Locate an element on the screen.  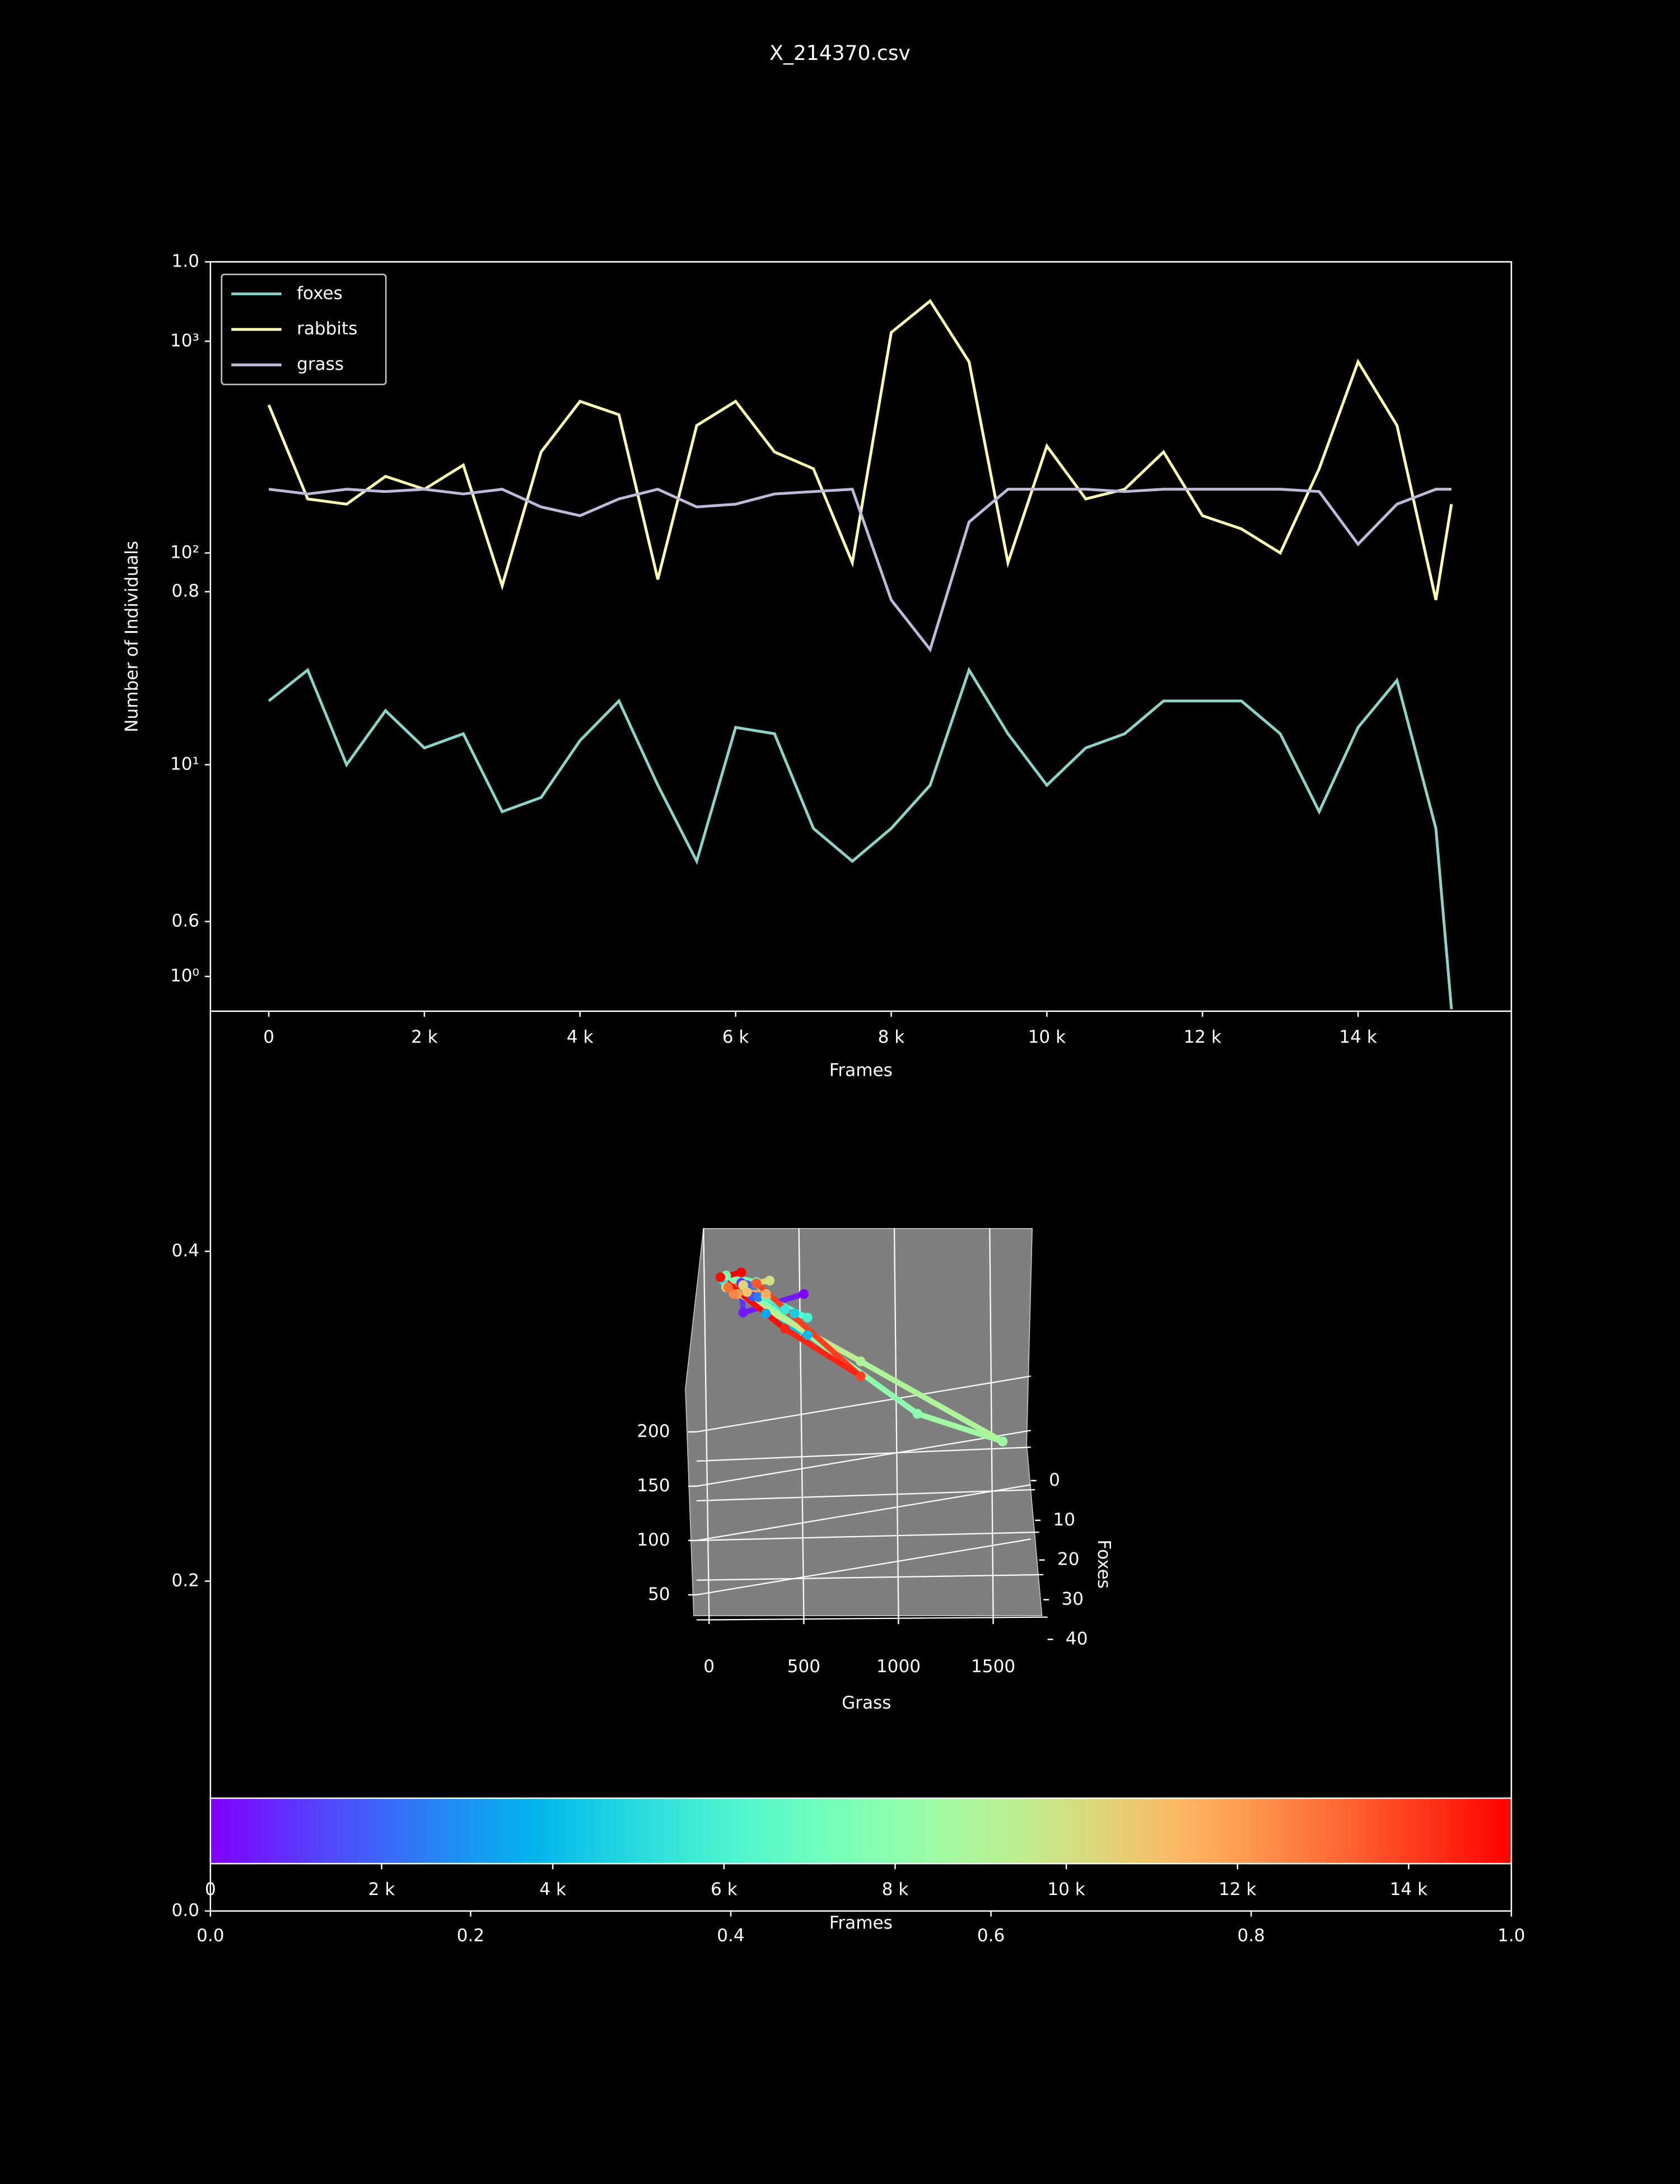
legend-label: foxes is located at coordinates (320, 294).